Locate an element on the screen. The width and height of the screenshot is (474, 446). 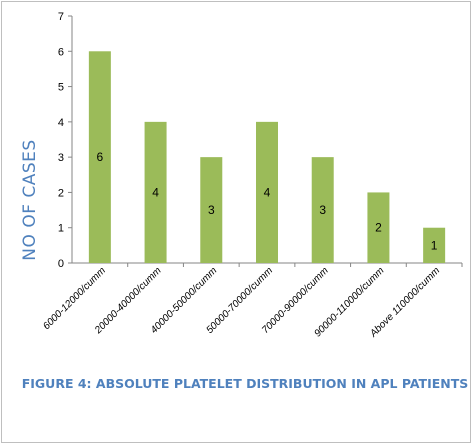
data-label: 6 is located at coordinates (100, 157).